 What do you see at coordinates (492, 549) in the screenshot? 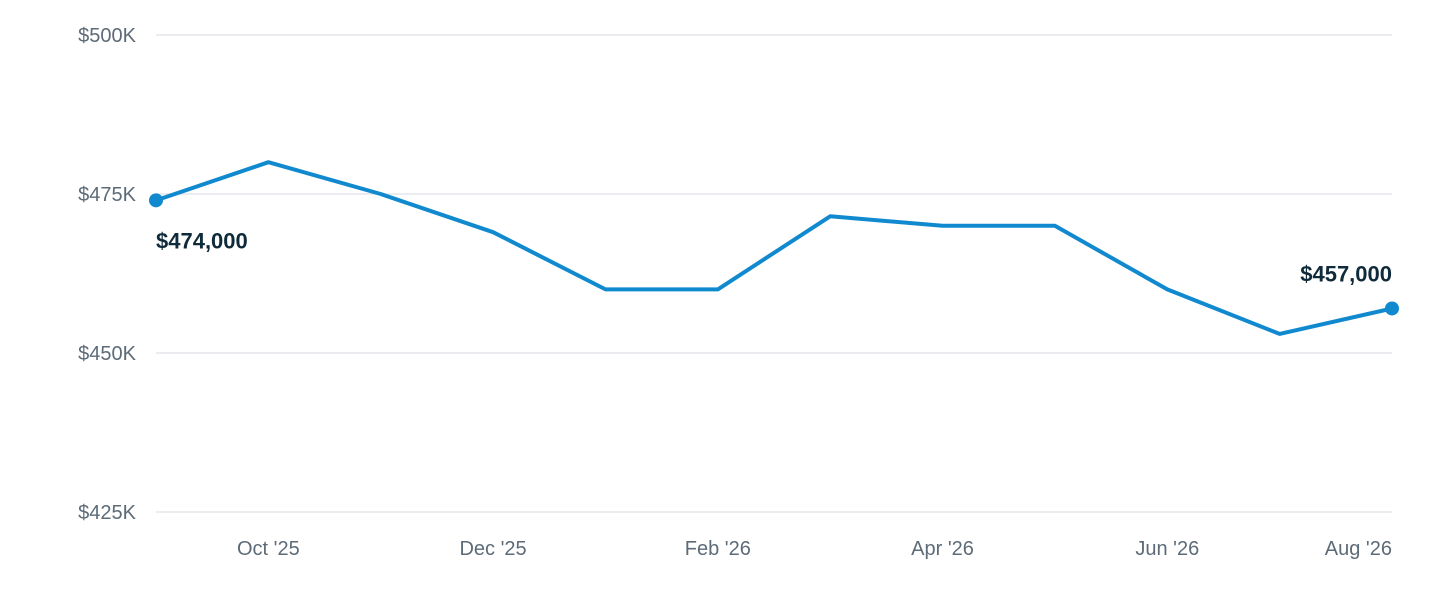
I see `x-tick-label: Dec '25` at bounding box center [492, 549].